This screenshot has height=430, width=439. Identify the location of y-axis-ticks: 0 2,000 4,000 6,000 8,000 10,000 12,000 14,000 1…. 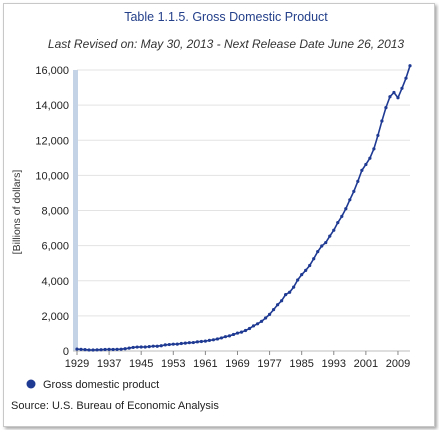
(52, 211).